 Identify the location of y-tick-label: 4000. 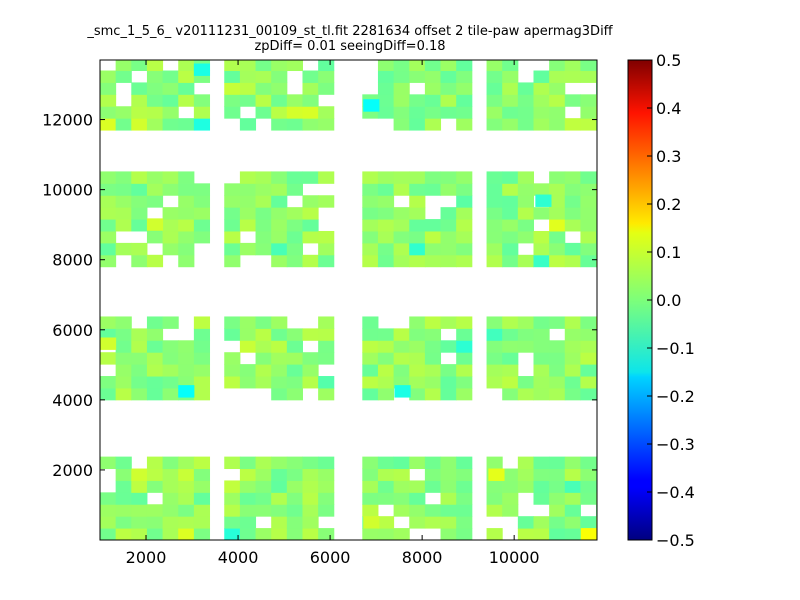
(72, 400).